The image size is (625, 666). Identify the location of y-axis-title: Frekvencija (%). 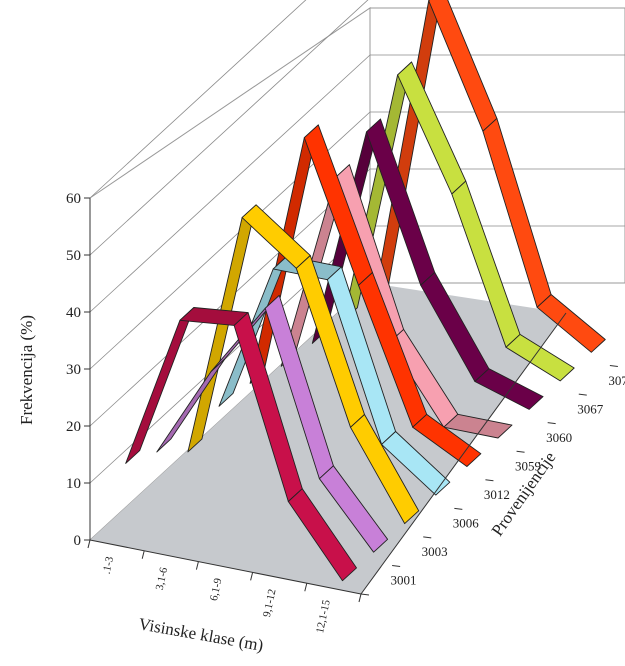
(26, 370).